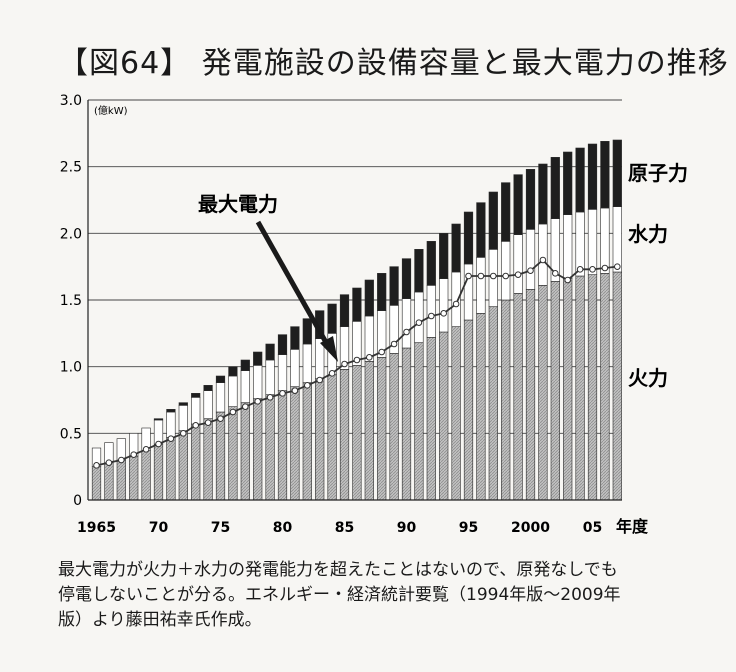 Image resolution: width=736 pixels, height=672 pixels. I want to click on x-tick-label: 80, so click(283, 528).